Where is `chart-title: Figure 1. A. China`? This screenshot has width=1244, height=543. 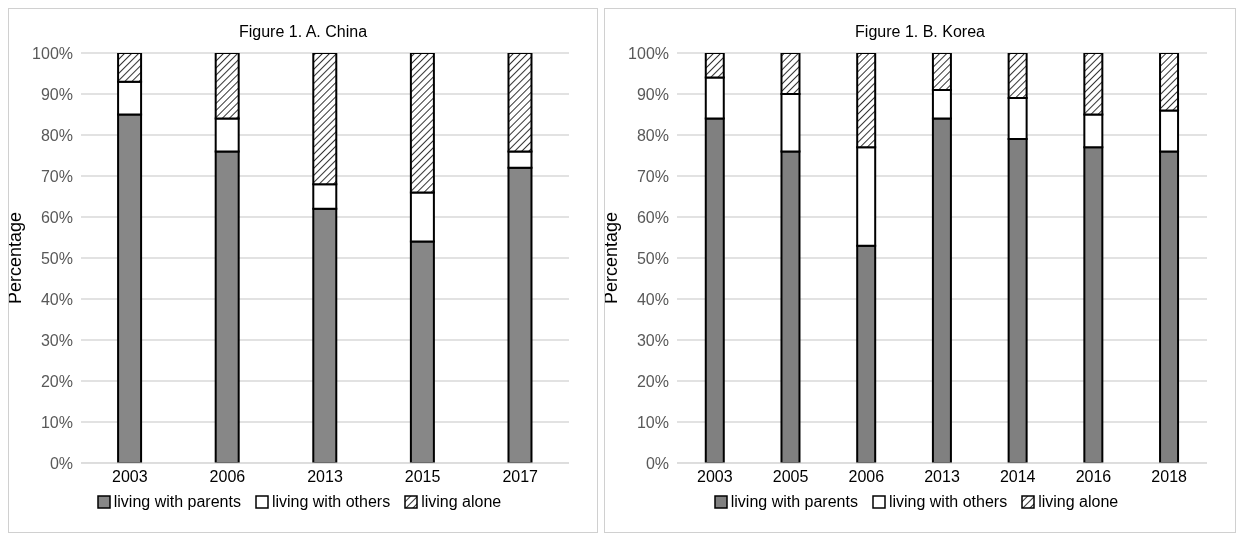 chart-title: Figure 1. A. China is located at coordinates (303, 32).